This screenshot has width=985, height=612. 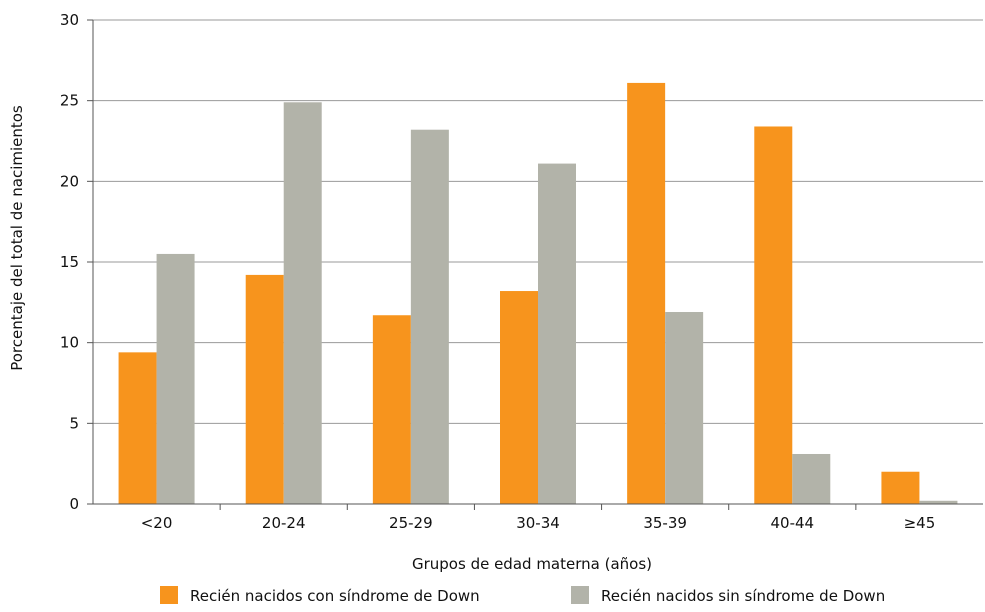 What do you see at coordinates (69, 343) in the screenshot?
I see `y-tick-label: 10` at bounding box center [69, 343].